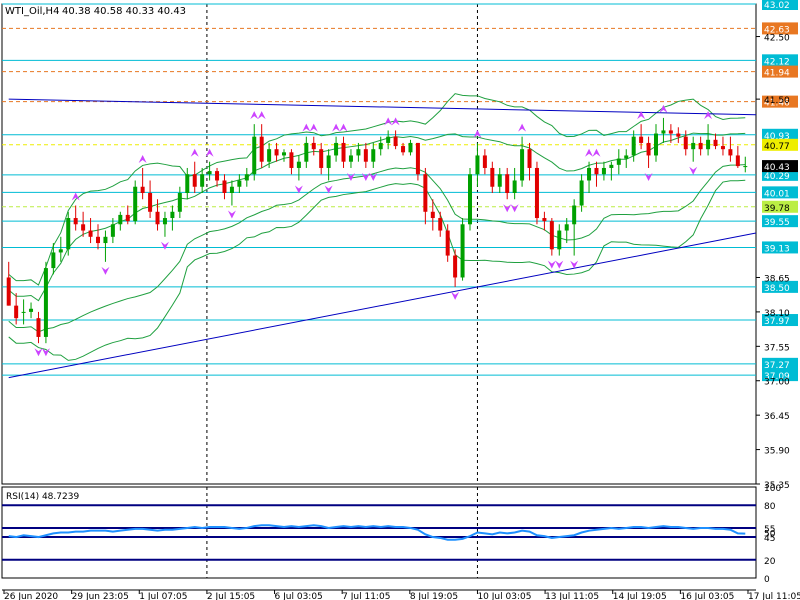  I want to click on level-label: 41.46, so click(777, 104).